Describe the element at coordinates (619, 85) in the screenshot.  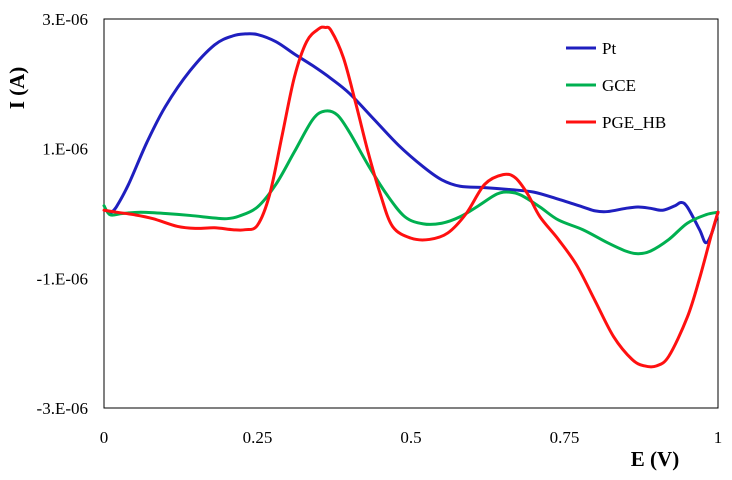
I see `legend-label-gce: GCE` at that location.